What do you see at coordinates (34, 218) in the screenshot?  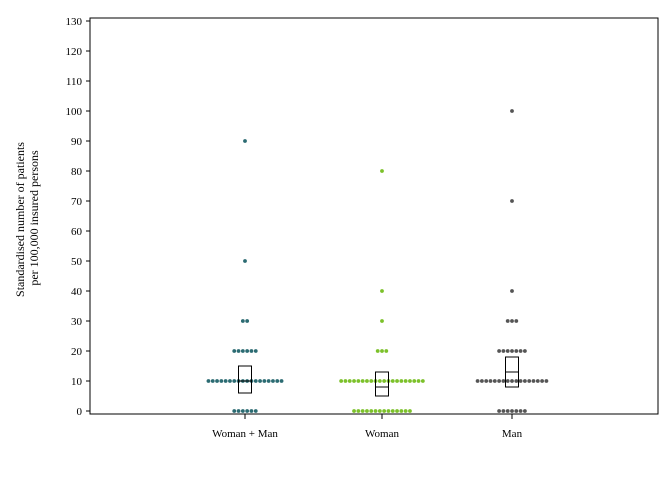 I see `y-axis-title-line-2: per 100,000 insured persons` at bounding box center [34, 218].